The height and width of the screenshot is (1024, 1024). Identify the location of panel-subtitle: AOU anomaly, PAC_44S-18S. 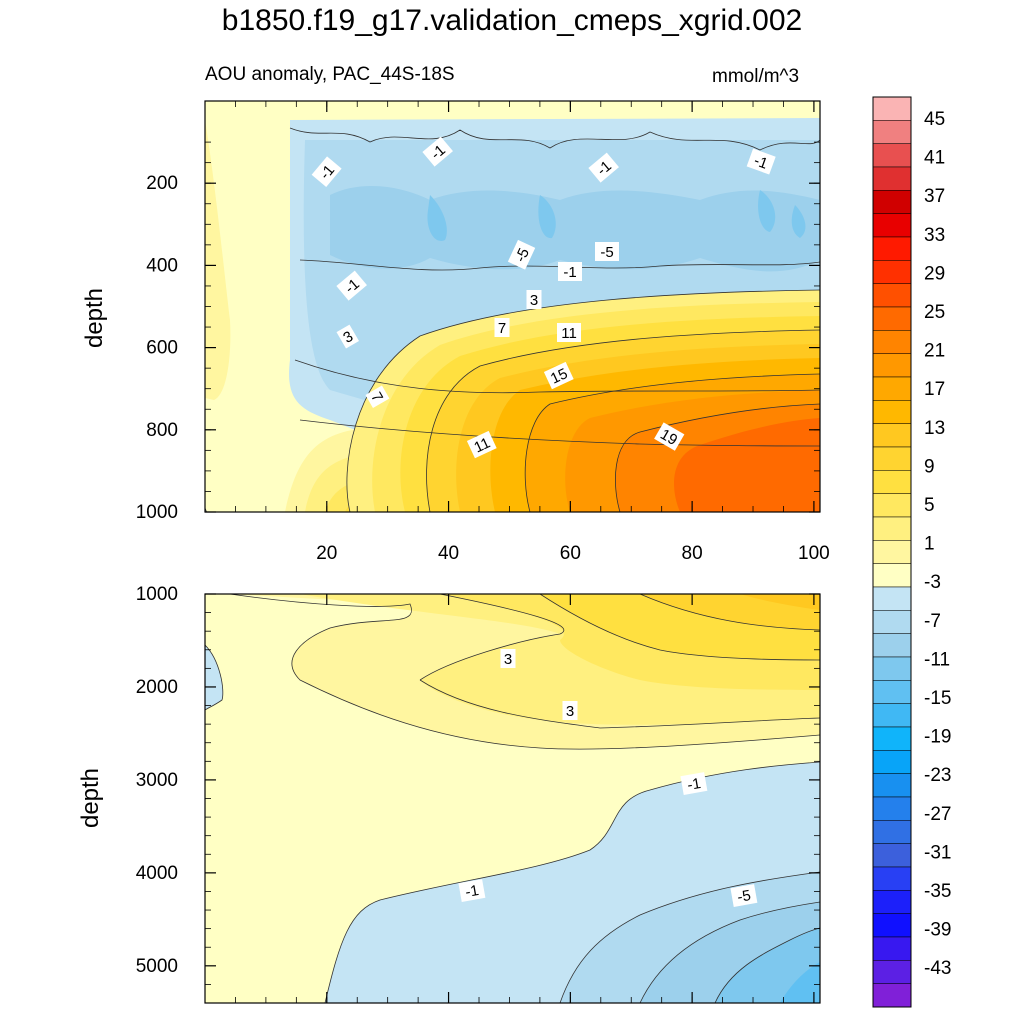
(330, 74).